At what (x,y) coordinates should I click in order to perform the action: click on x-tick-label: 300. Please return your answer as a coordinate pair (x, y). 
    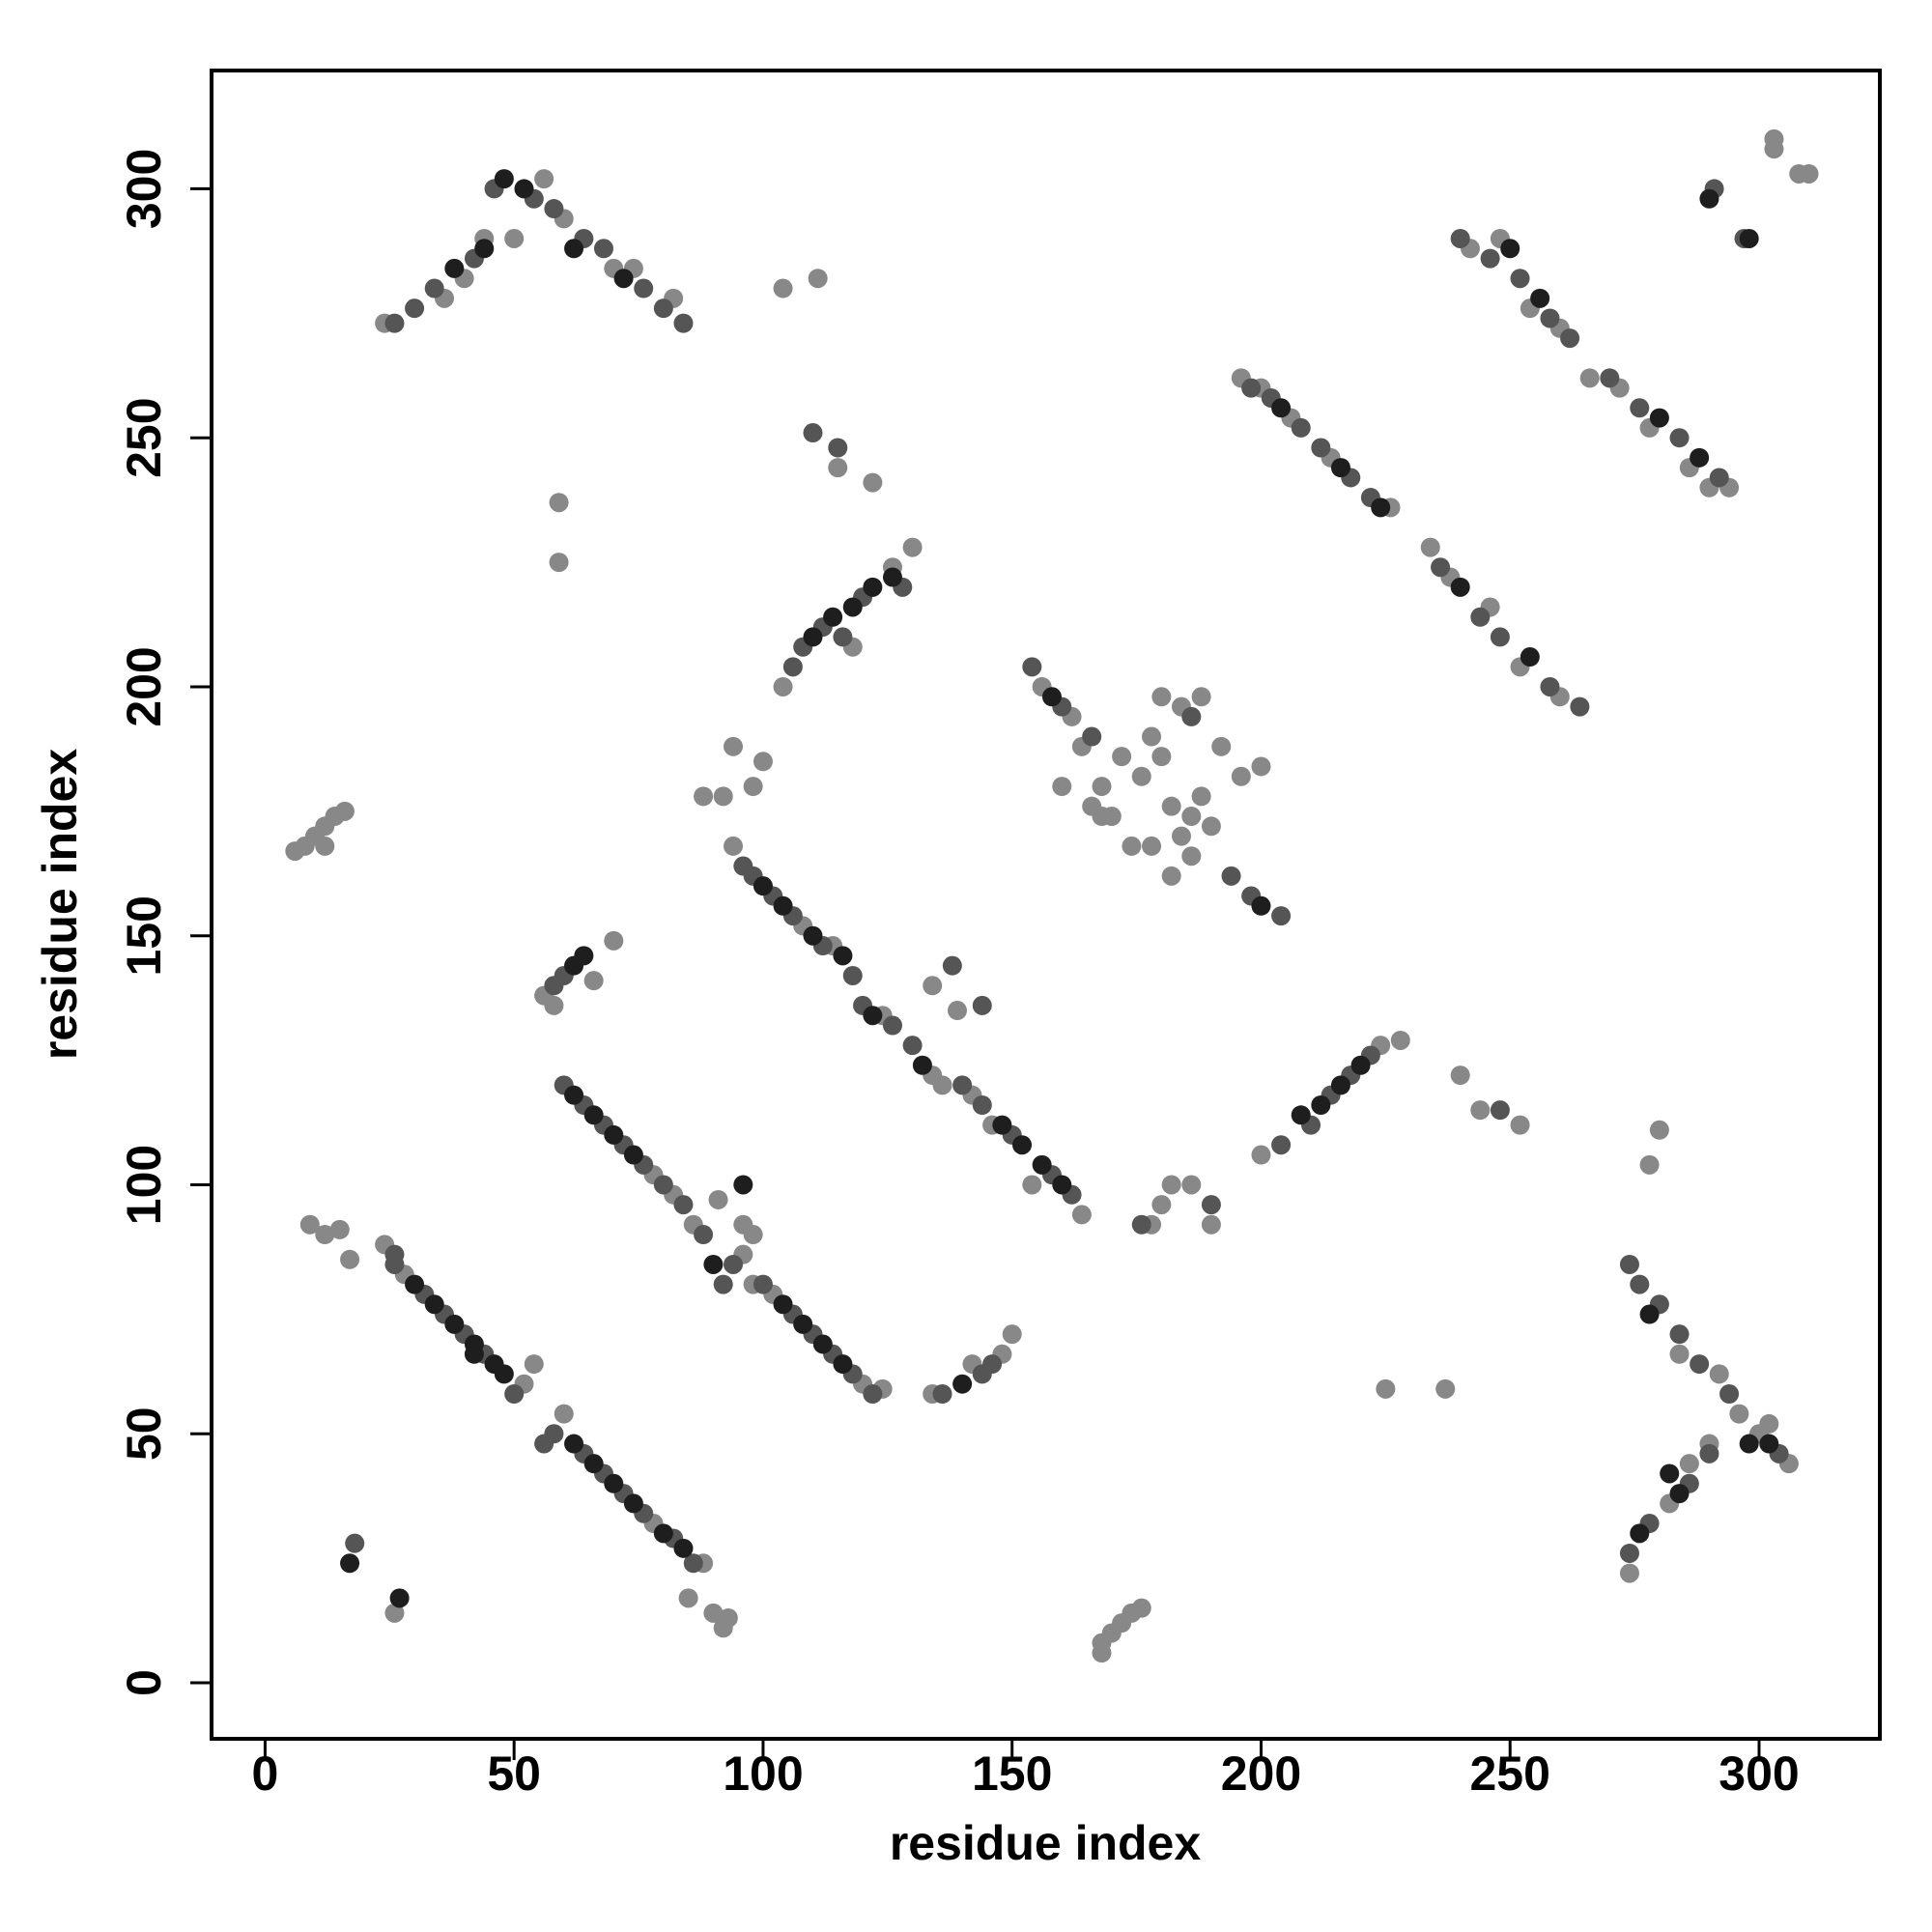
    Looking at the image, I should click on (1759, 1774).